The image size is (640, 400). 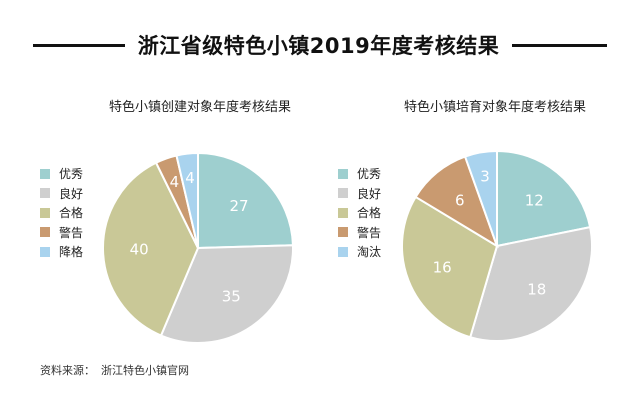 I want to click on slice-value-label: 16, so click(x=442, y=267).